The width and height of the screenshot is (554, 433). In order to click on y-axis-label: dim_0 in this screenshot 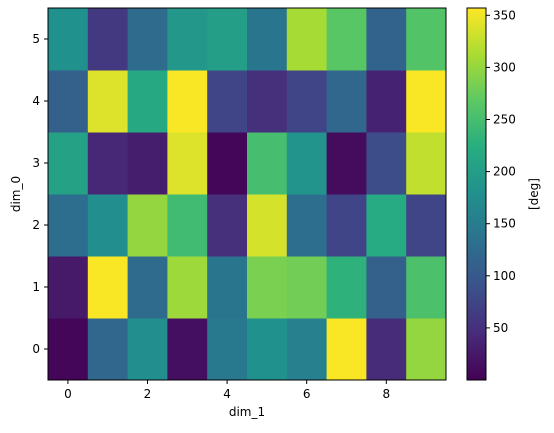, I will do `click(16, 194)`.